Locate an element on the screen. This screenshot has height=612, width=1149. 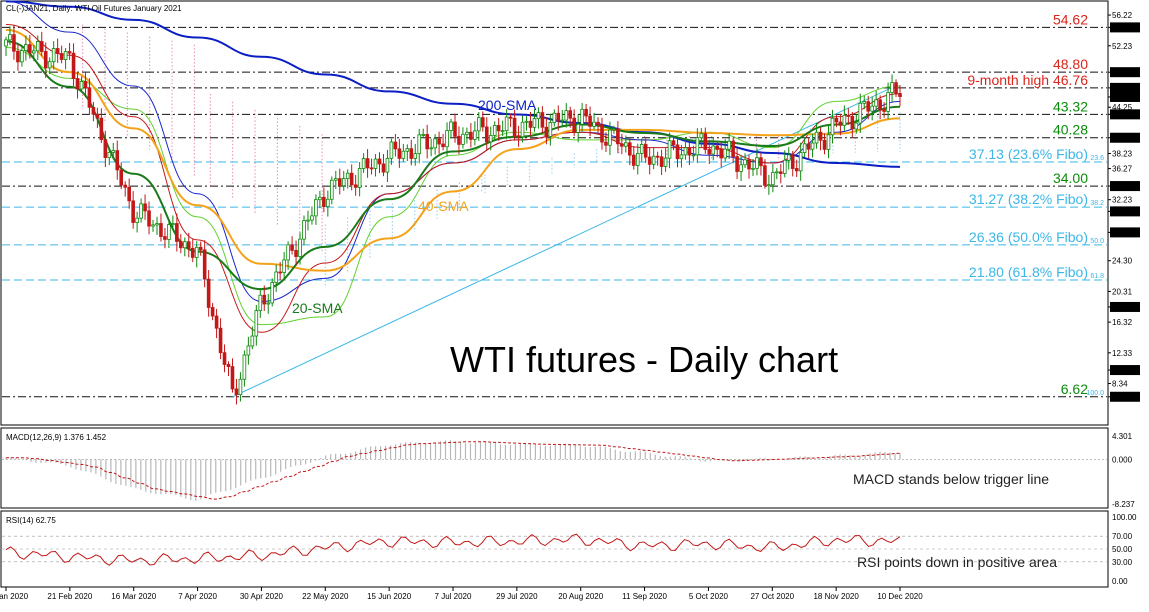
price-tick-label: 38.23 is located at coordinates (1122, 154).